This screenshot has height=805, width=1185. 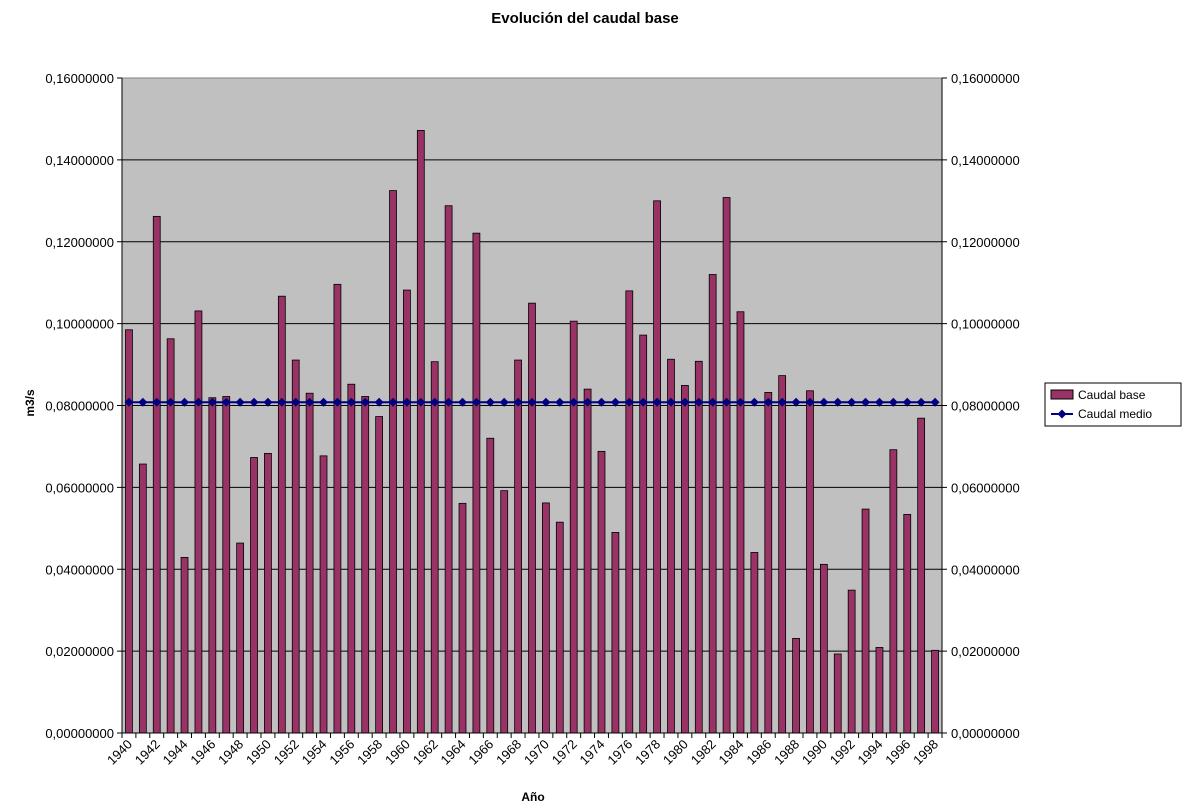 What do you see at coordinates (351, 558) in the screenshot?
I see `bar-1956` at bounding box center [351, 558].